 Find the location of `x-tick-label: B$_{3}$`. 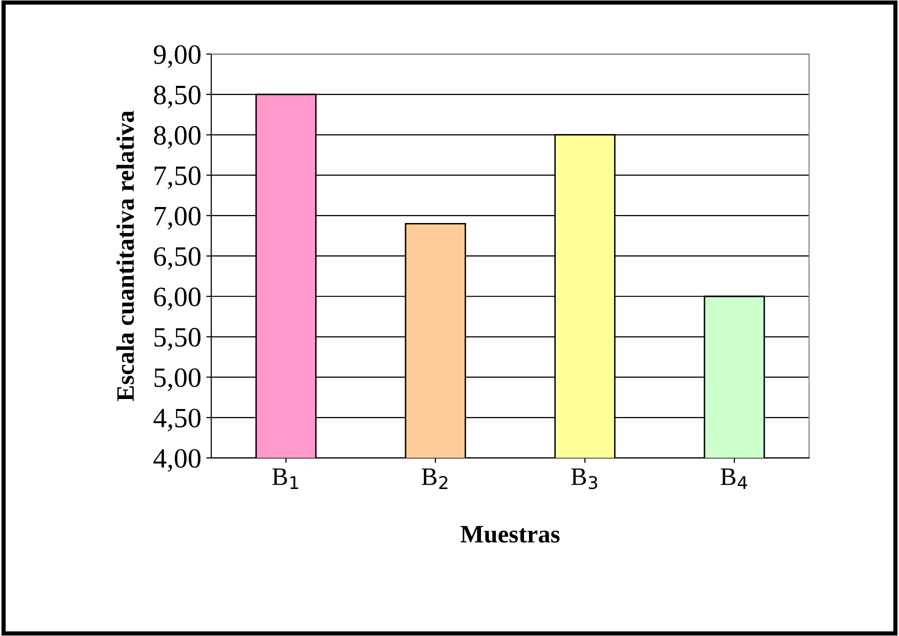

x-tick-label: B$_{3}$ is located at coordinates (584, 479).